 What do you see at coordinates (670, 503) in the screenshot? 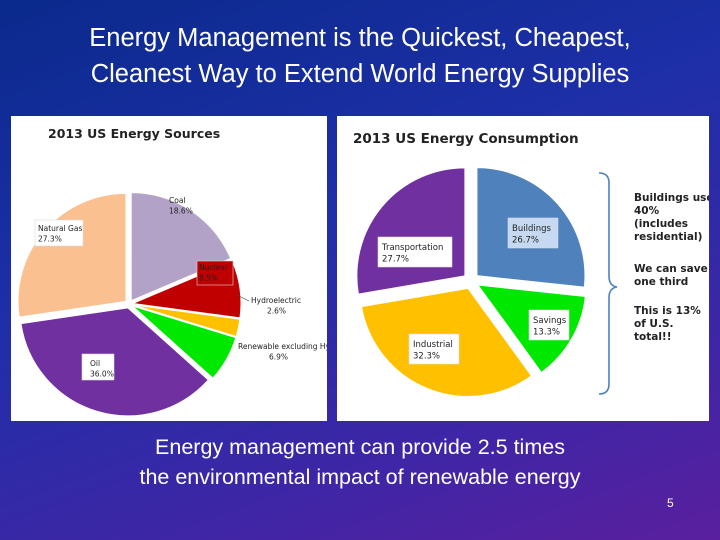
I see `page-number: 5` at bounding box center [670, 503].